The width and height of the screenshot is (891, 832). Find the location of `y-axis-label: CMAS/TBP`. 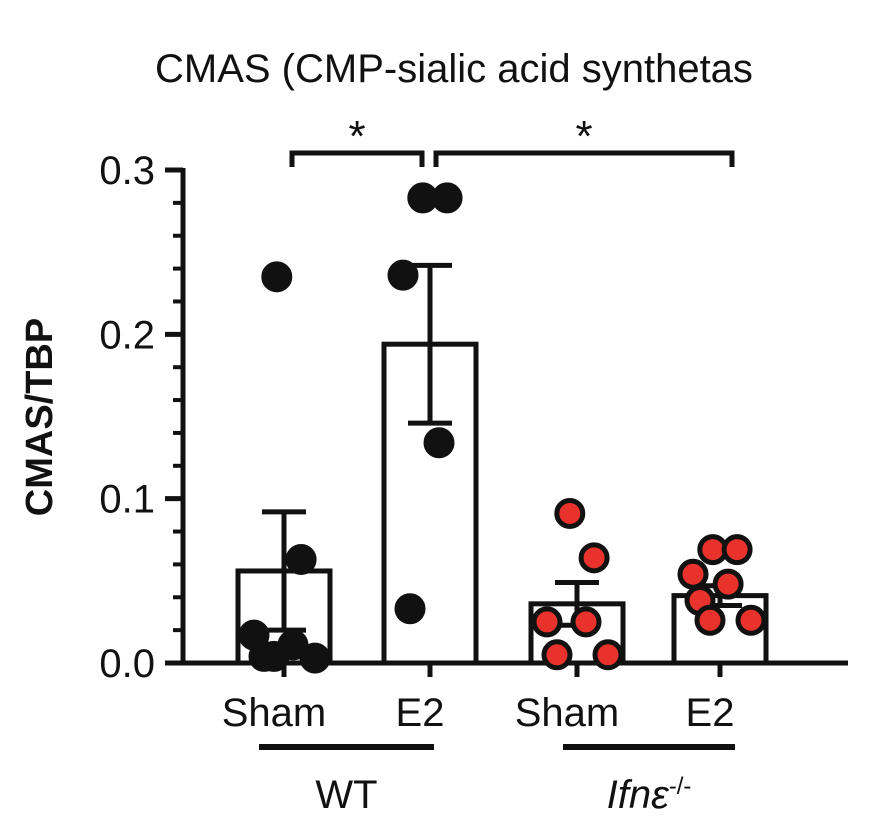

y-axis-label: CMAS/TBP is located at coordinates (40, 417).